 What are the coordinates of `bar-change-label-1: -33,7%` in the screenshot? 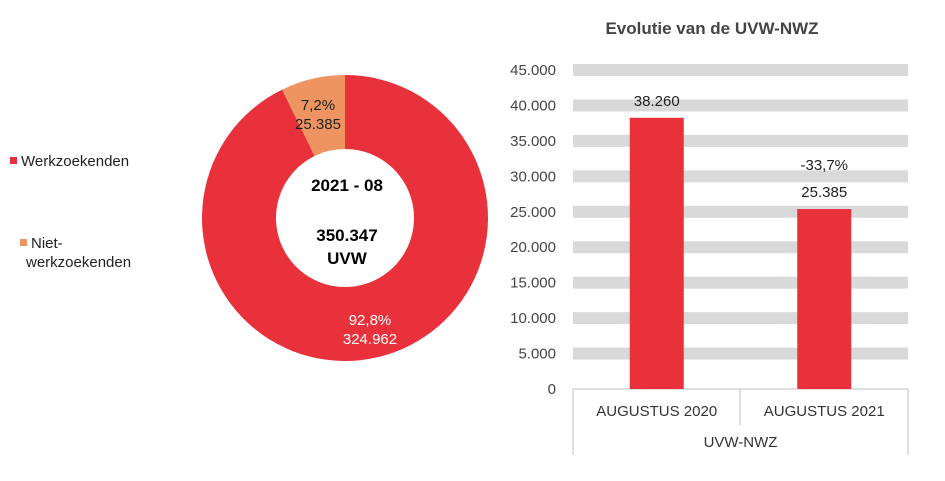 It's located at (824, 165).